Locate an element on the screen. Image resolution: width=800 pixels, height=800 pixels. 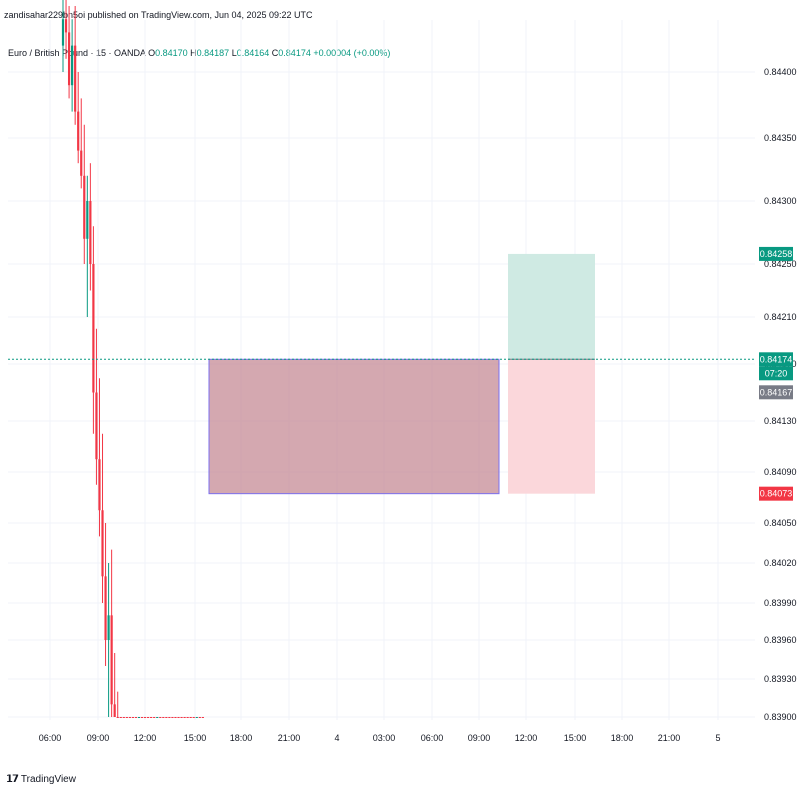
price-tag-label: 0.84073 is located at coordinates (776, 494).